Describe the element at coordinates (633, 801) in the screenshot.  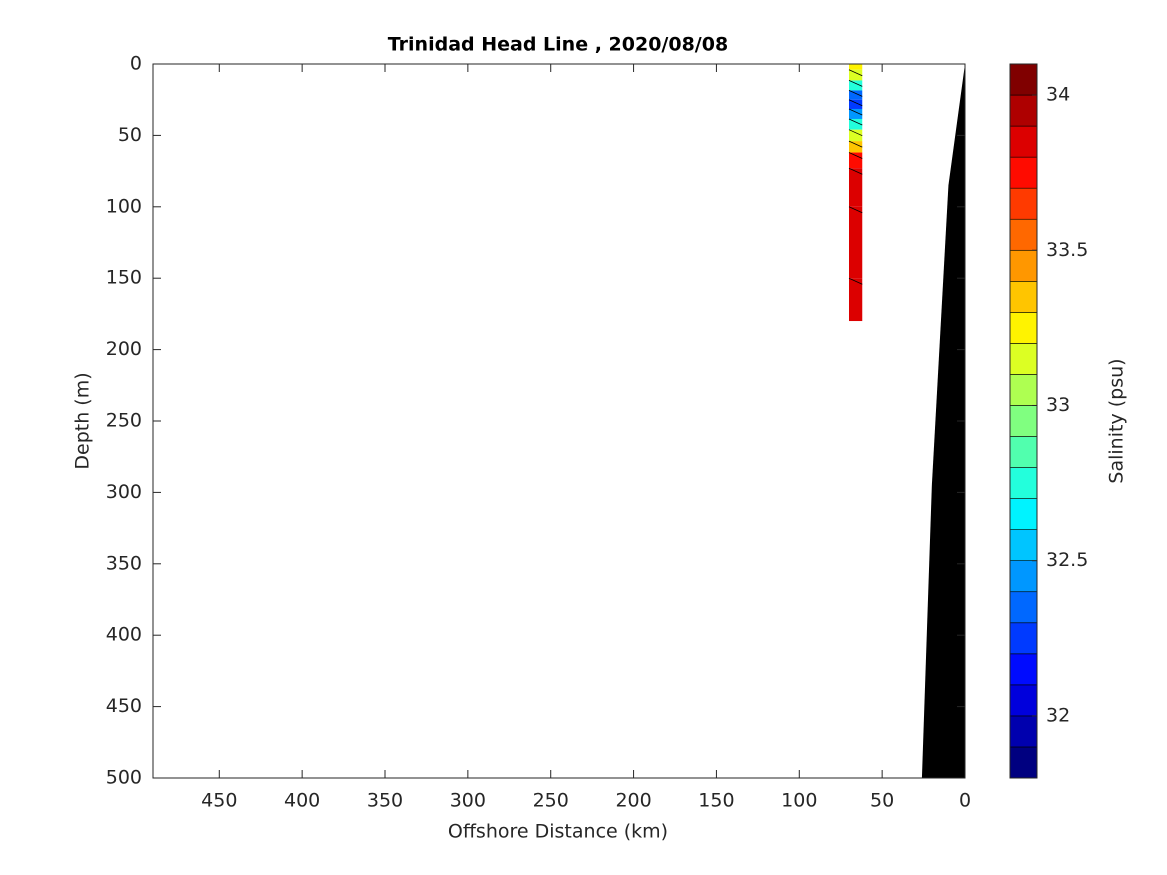
I see `x-tick-label: 200` at that location.